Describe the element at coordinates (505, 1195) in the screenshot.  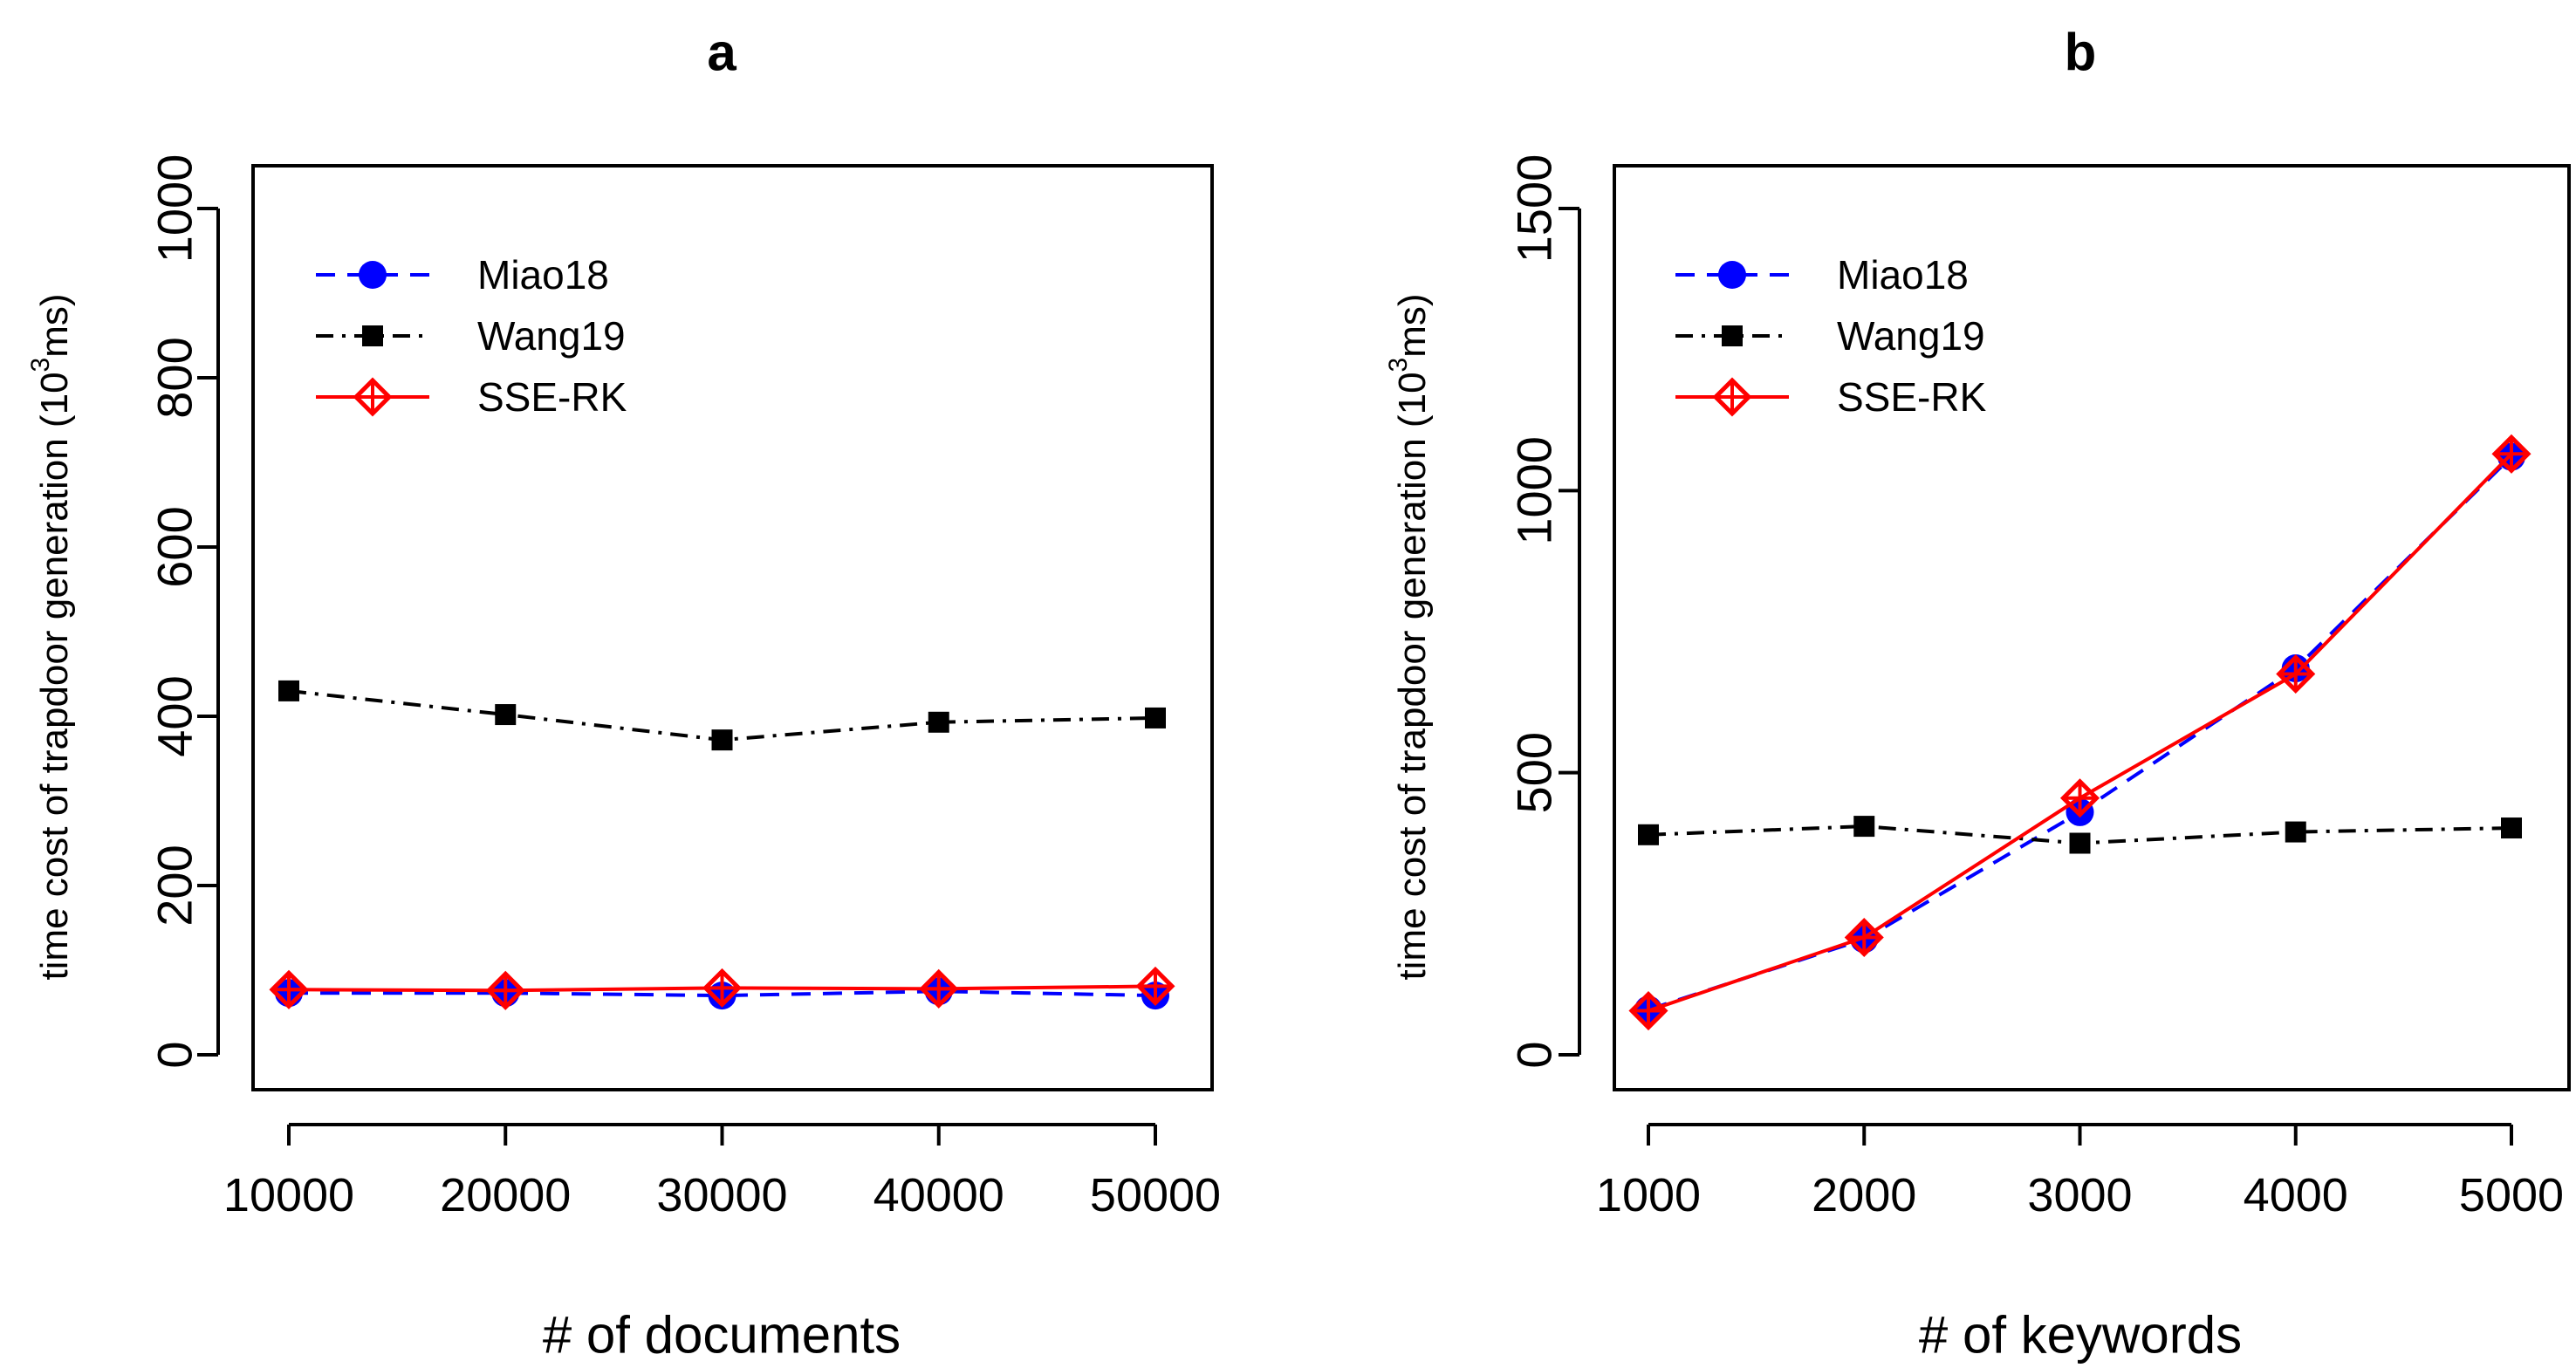
I see `chart-a-x-tick-label-20000: 20000` at that location.